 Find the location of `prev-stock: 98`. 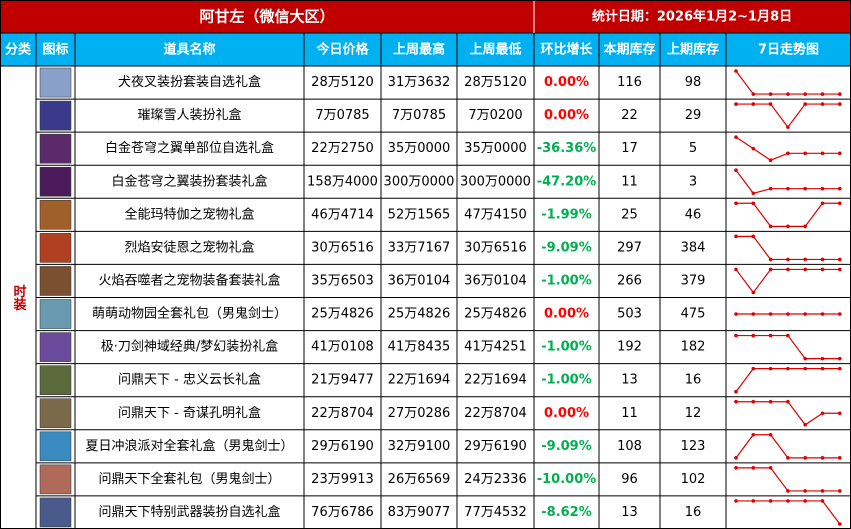

prev-stock: 98 is located at coordinates (693, 82).